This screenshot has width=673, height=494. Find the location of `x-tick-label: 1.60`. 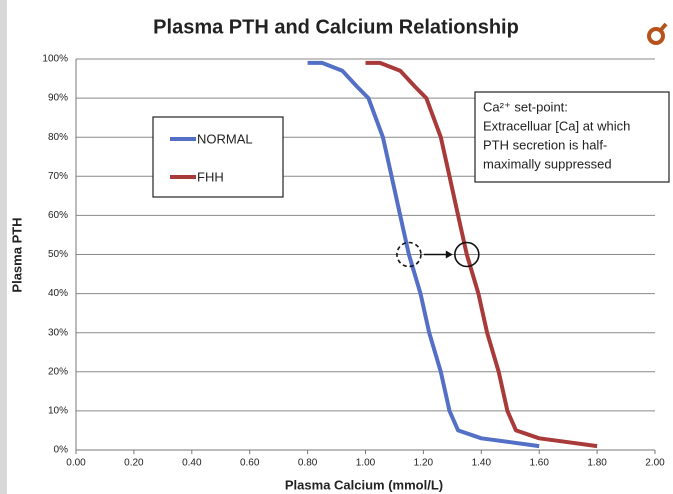

x-tick-label: 1.60 is located at coordinates (539, 463).